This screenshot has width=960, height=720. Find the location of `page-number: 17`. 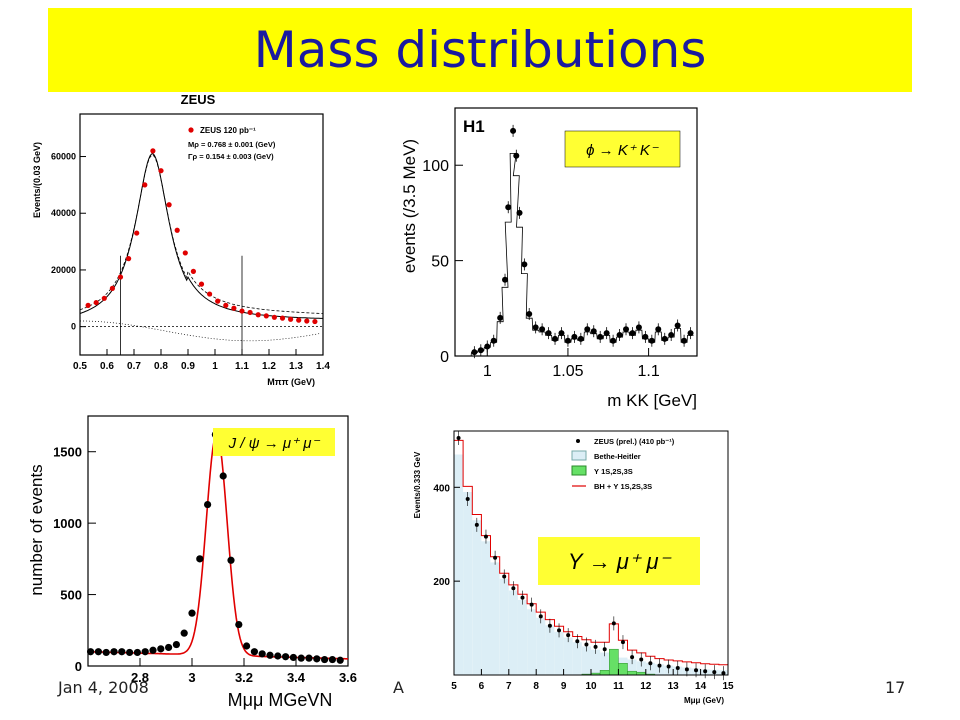

page-number: 17 is located at coordinates (895, 687).